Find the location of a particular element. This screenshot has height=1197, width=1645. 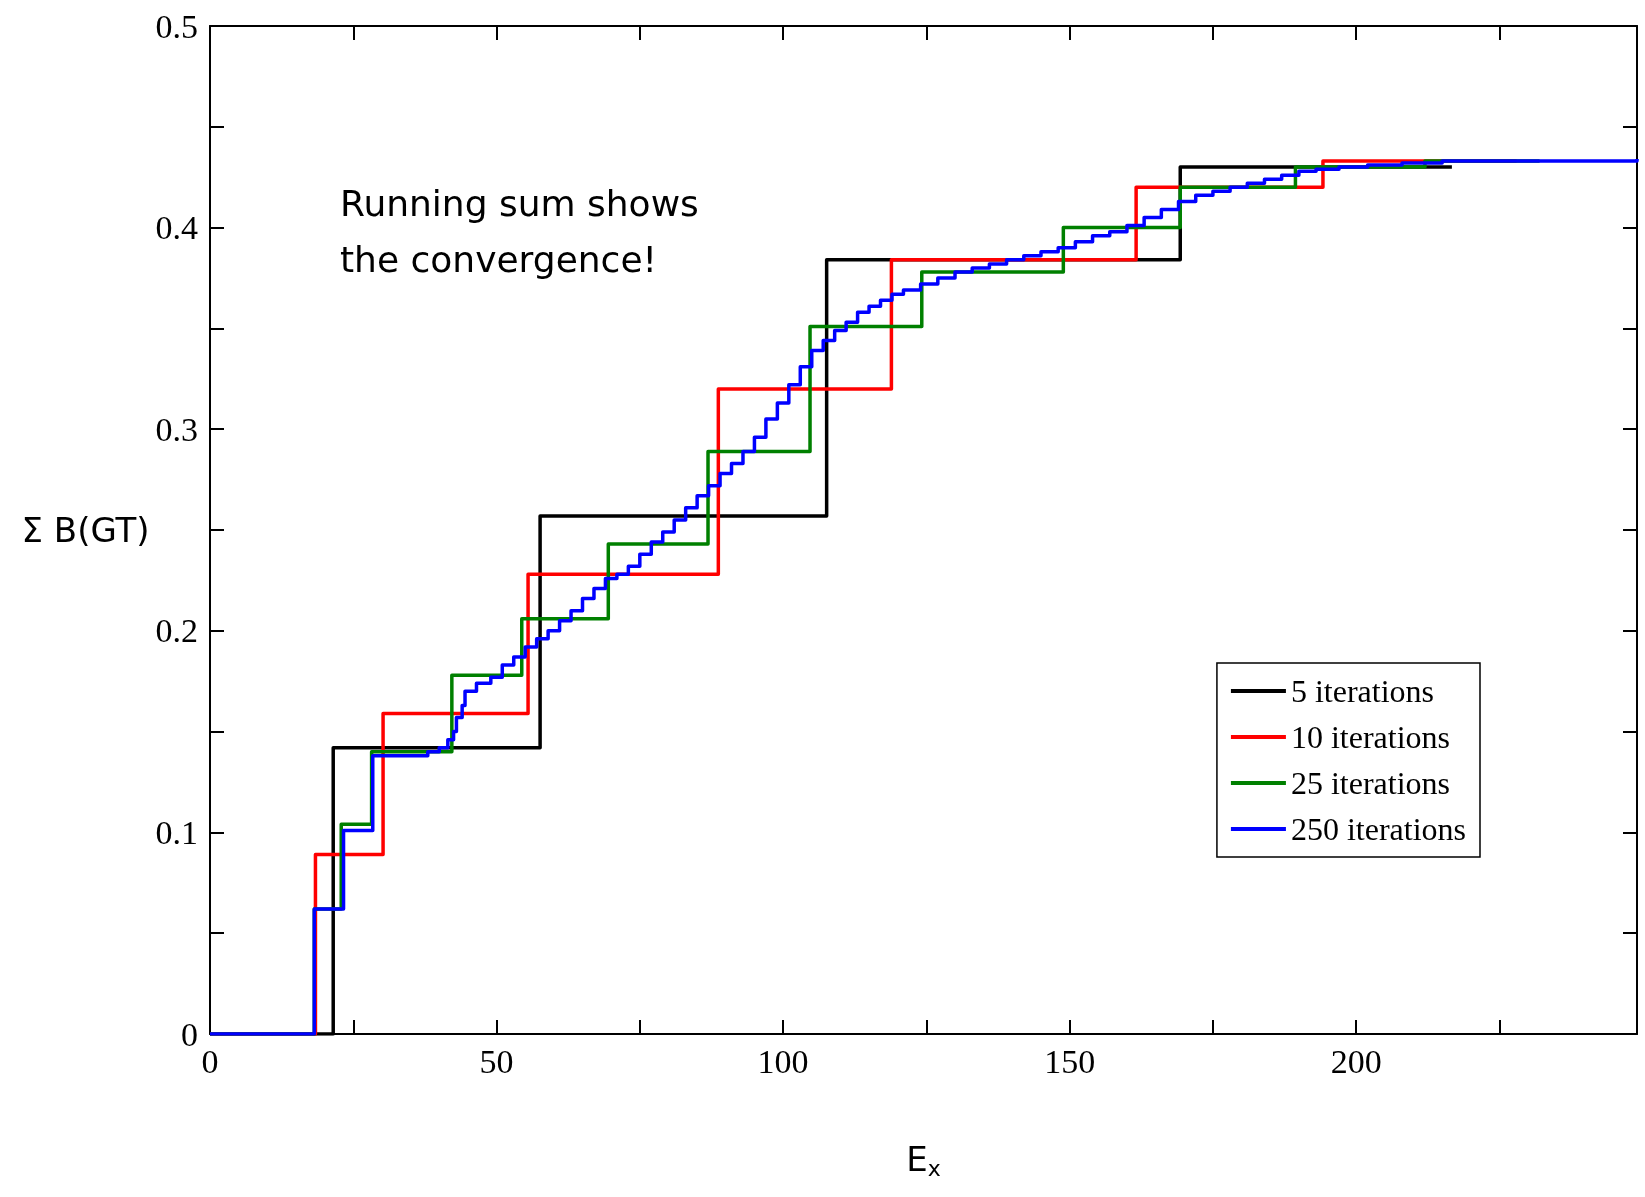

y-tick-label: 0.3 is located at coordinates (176, 429).